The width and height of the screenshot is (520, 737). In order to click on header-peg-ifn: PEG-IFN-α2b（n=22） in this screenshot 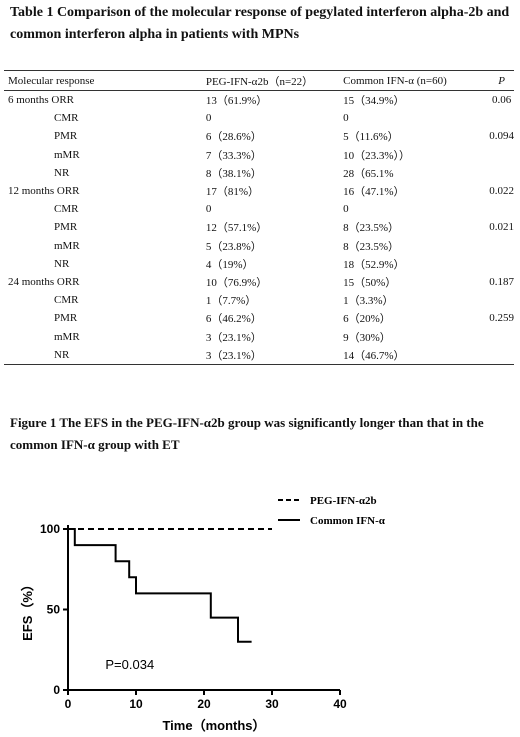, I will do `click(274, 80)`.